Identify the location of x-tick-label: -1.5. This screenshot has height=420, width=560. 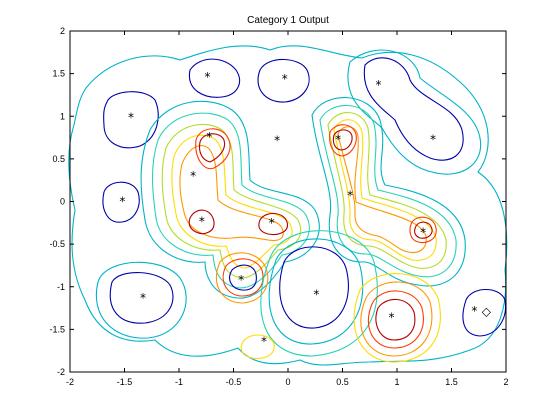
(125, 382).